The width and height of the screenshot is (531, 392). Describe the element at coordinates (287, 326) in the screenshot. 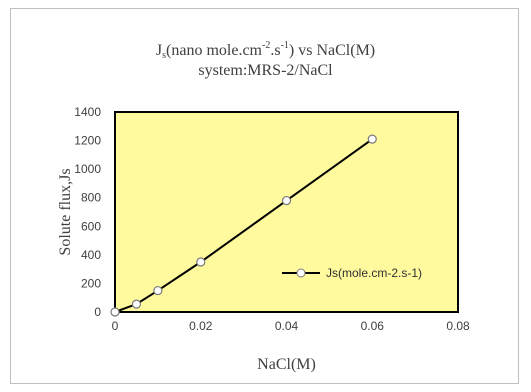

I see `x-tick-label: 0.04` at that location.